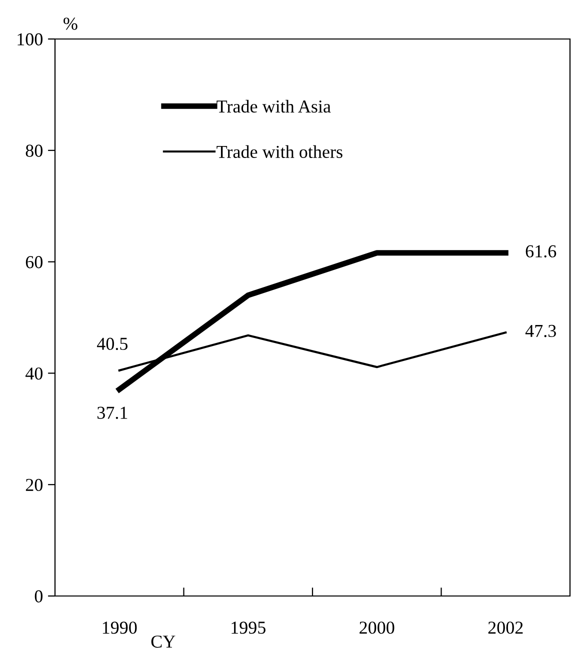 Image resolution: width=572 pixels, height=648 pixels. What do you see at coordinates (163, 642) in the screenshot?
I see `x-axis-title: CY` at bounding box center [163, 642].